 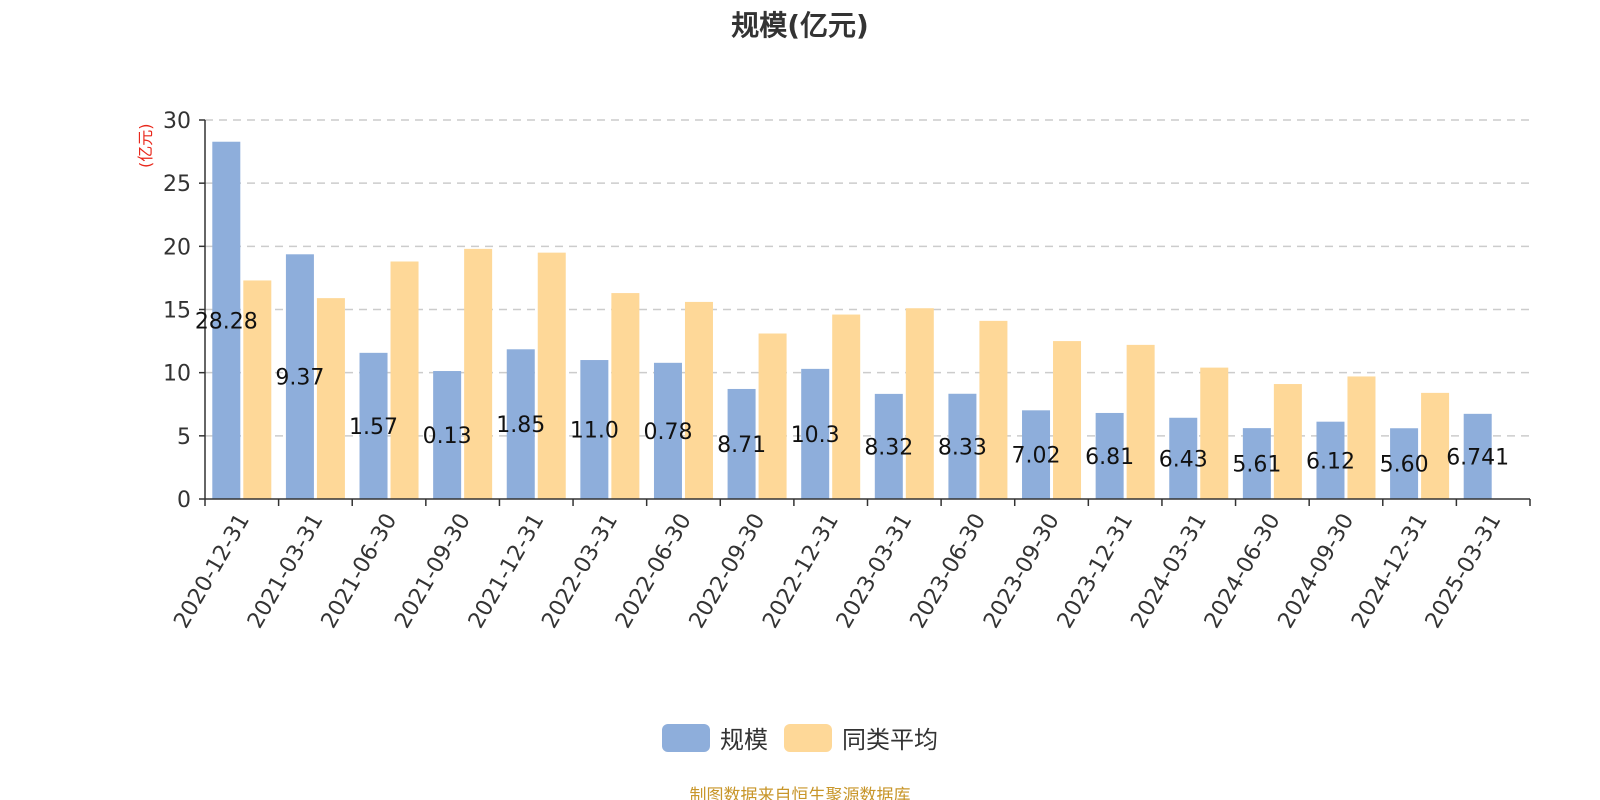 What do you see at coordinates (177, 311) in the screenshot?
I see `y-tick-label: 15` at bounding box center [177, 311].